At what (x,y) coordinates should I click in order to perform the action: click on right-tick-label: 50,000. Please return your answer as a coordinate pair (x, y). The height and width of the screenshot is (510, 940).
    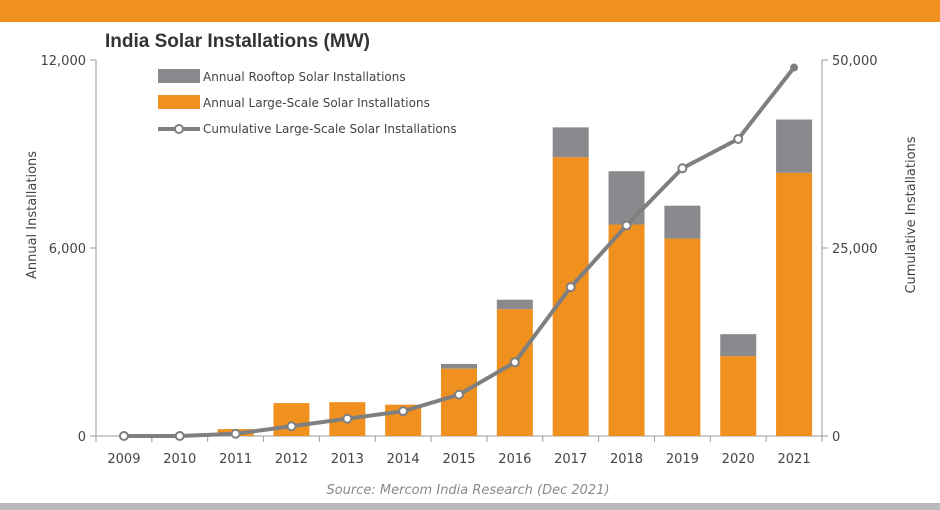
    Looking at the image, I should click on (855, 61).